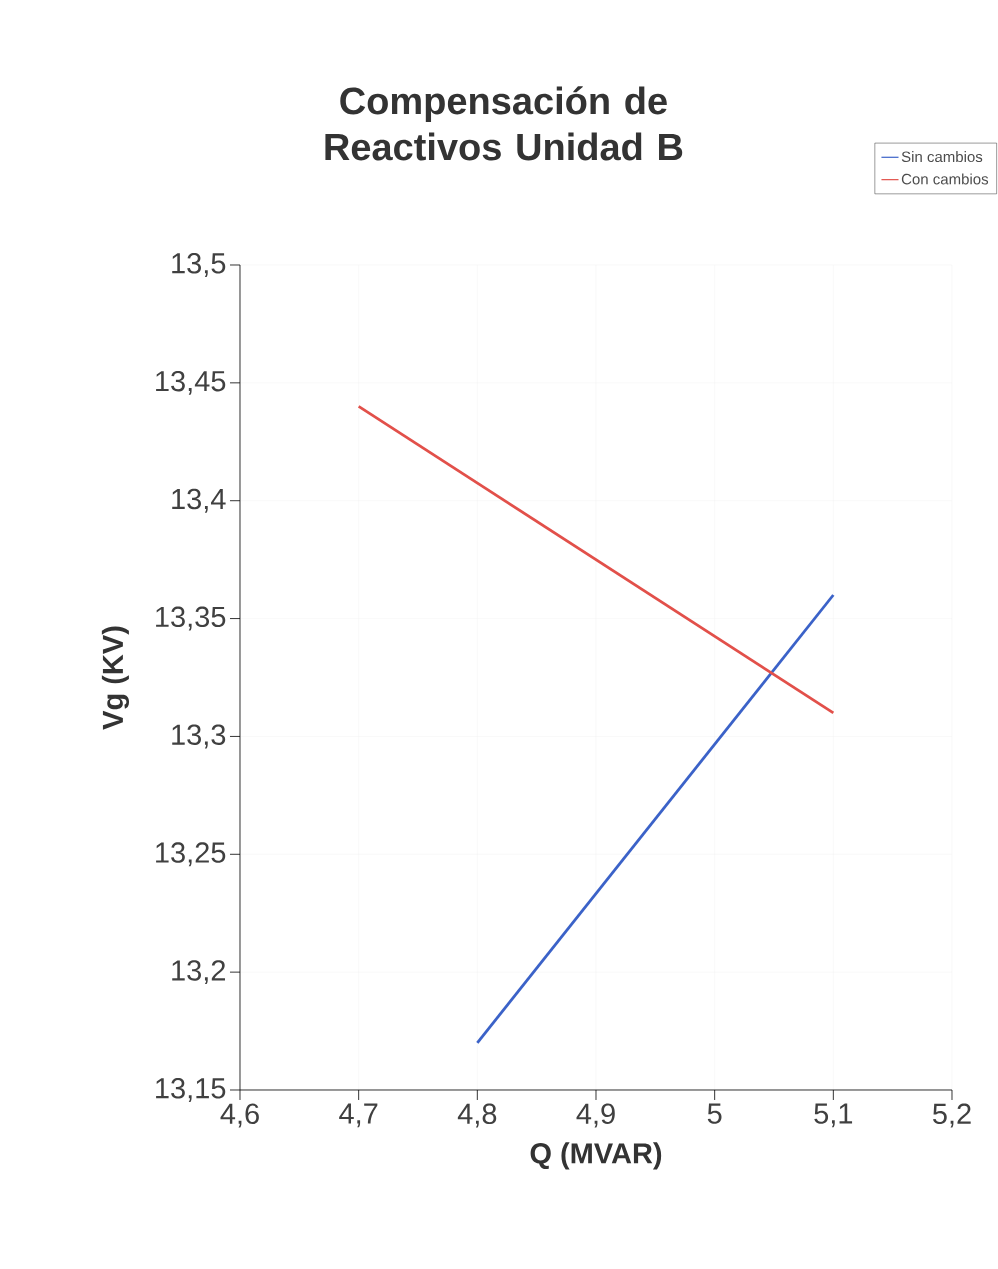 This screenshot has height=1269, width=998. I want to click on y-tick-label: 13,2, so click(198, 972).